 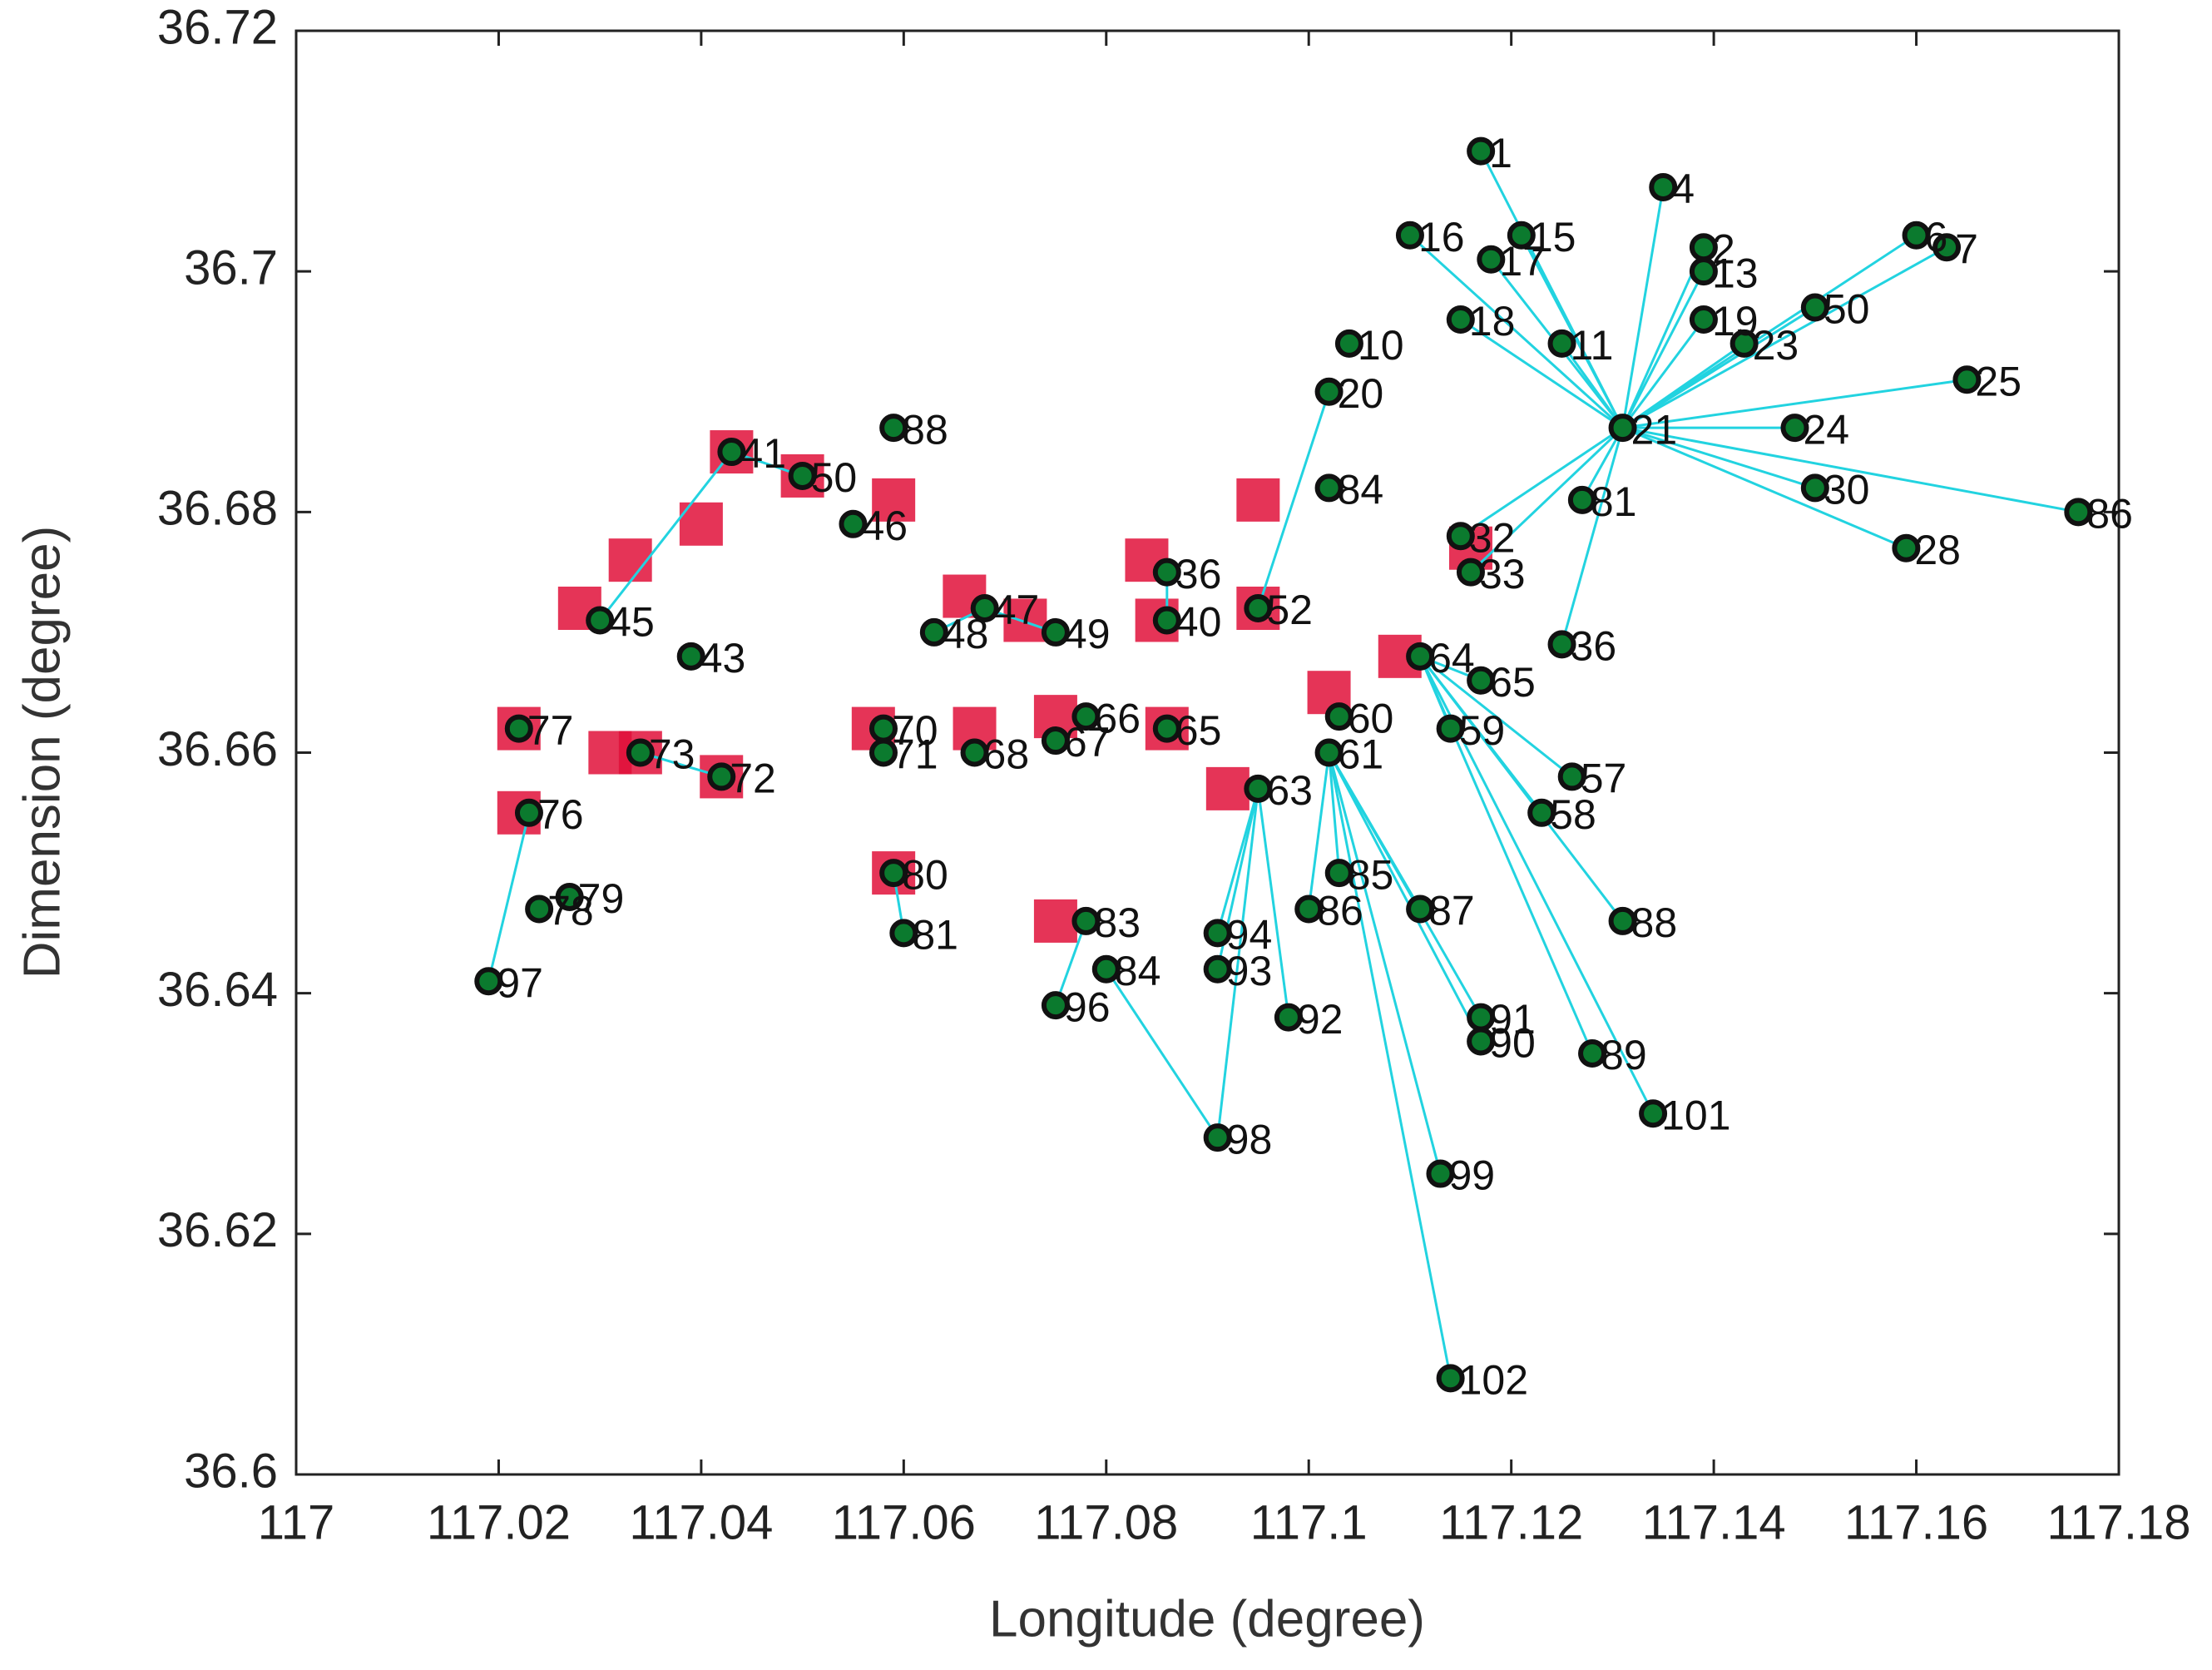 I want to click on point-label: 41, so click(x=763, y=453).